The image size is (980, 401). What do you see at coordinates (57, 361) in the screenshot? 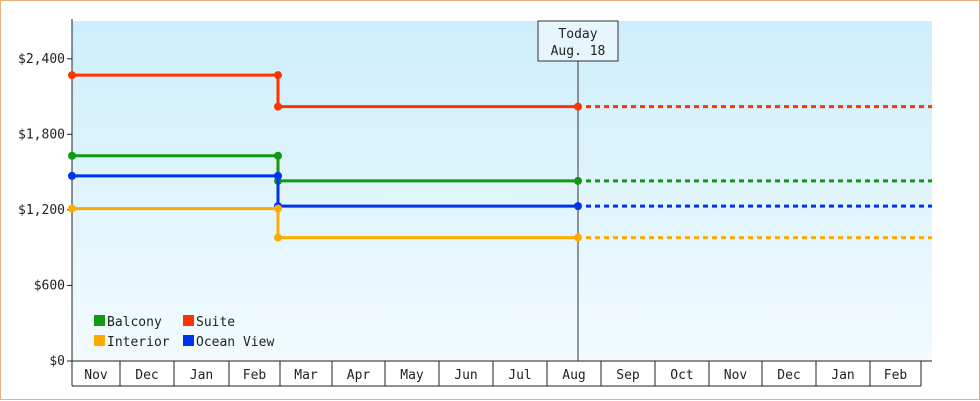
I see `y-tick-label: $0` at bounding box center [57, 361].